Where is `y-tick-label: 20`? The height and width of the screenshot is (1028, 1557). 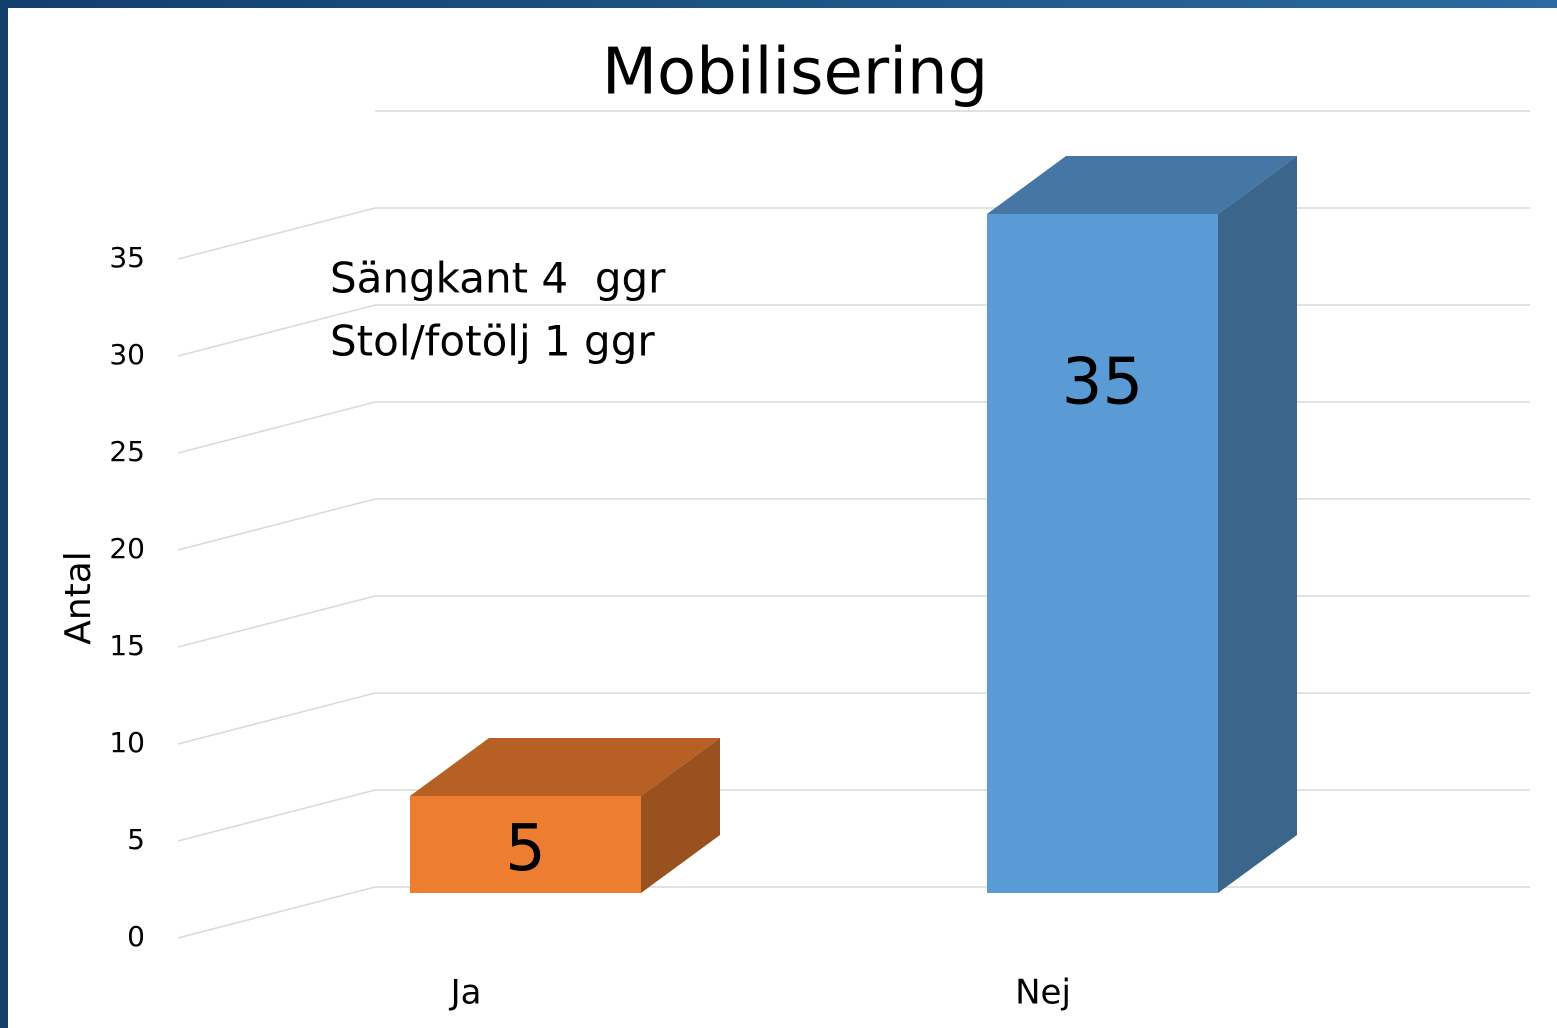 y-tick-label: 20 is located at coordinates (127, 548).